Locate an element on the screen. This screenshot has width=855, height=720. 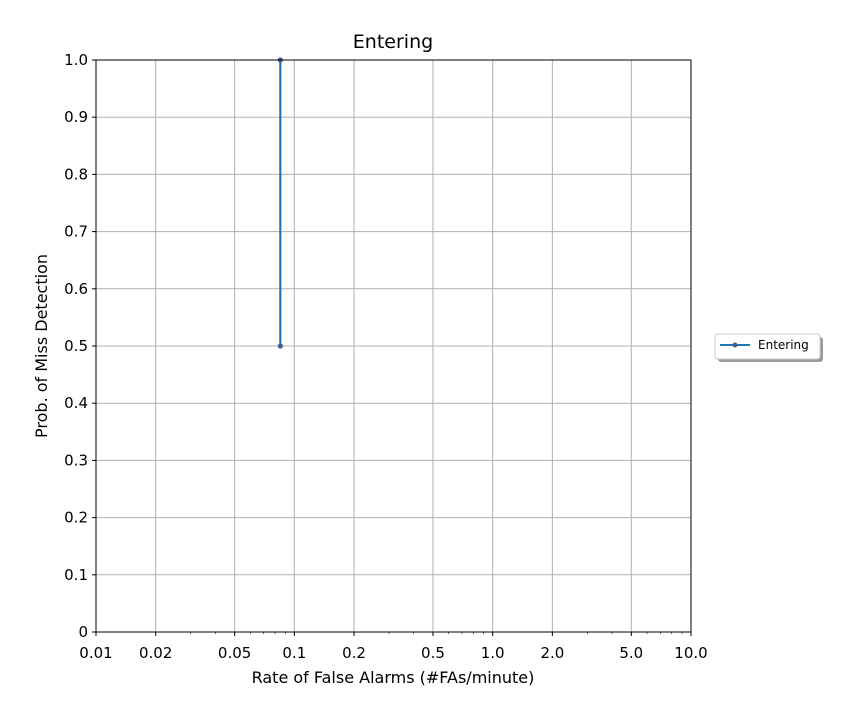
x-tick-label: 10.0 is located at coordinates (690, 653).